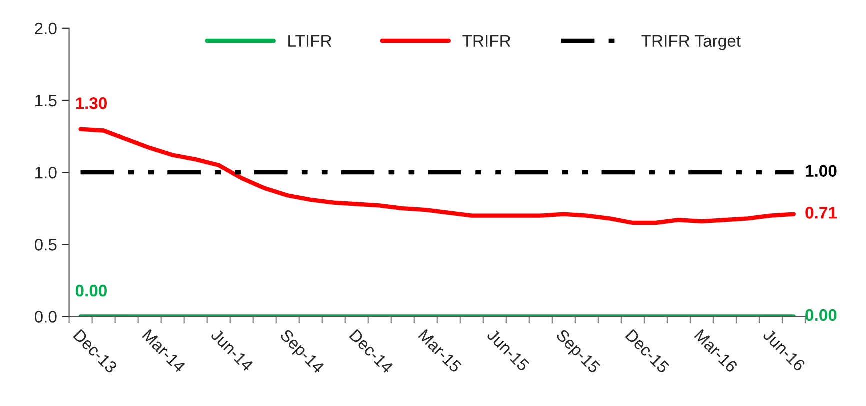  I want to click on y-tick-label: 0.5, so click(45, 245).